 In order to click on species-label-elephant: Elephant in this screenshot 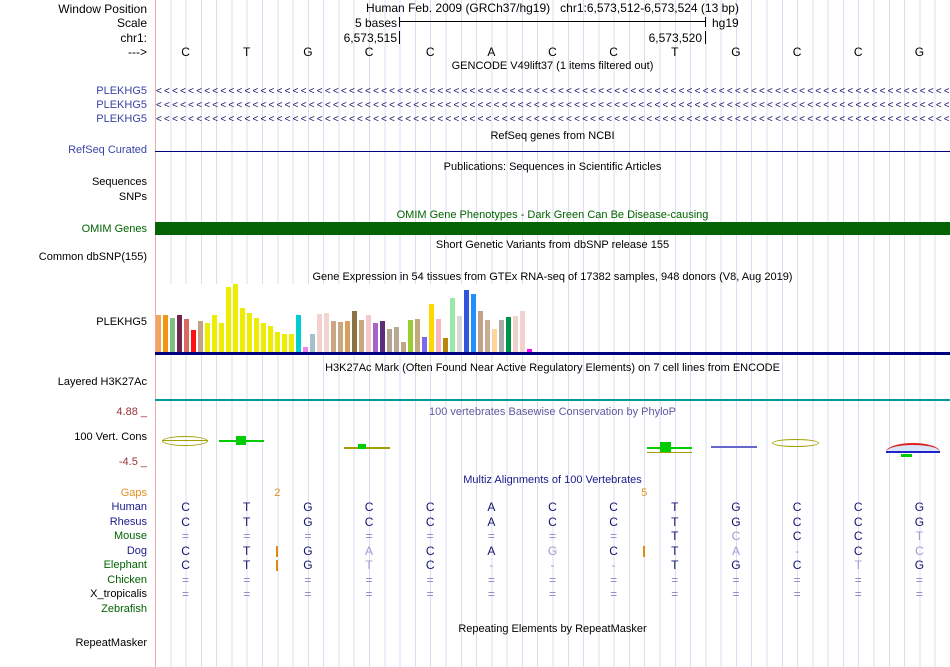, I will do `click(125, 565)`.